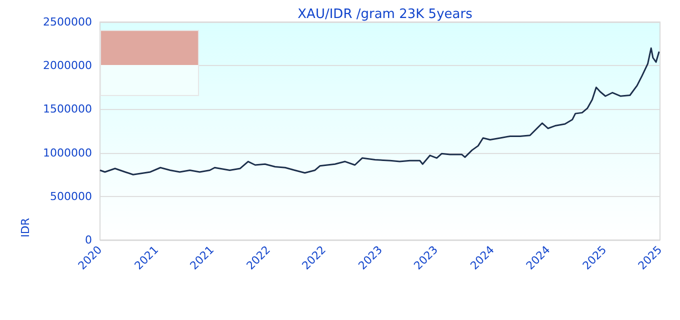 The image size is (680, 320). I want to click on chart-title: XAU/IDR /gram 23K 5years, so click(385, 14).